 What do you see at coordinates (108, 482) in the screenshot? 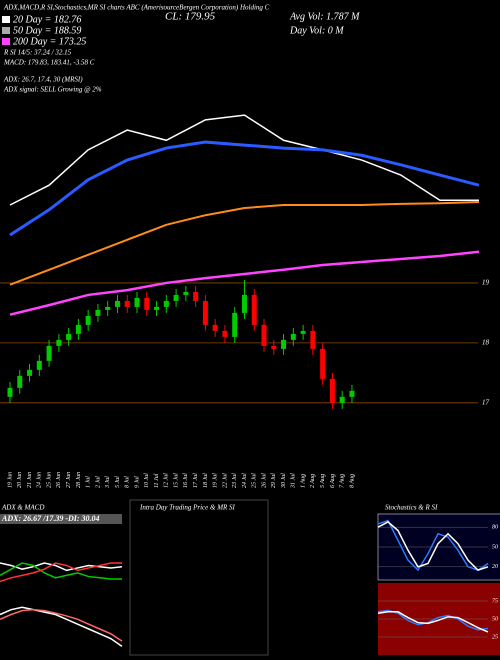
I see `x-tick-label: 3 Jul` at bounding box center [108, 482].